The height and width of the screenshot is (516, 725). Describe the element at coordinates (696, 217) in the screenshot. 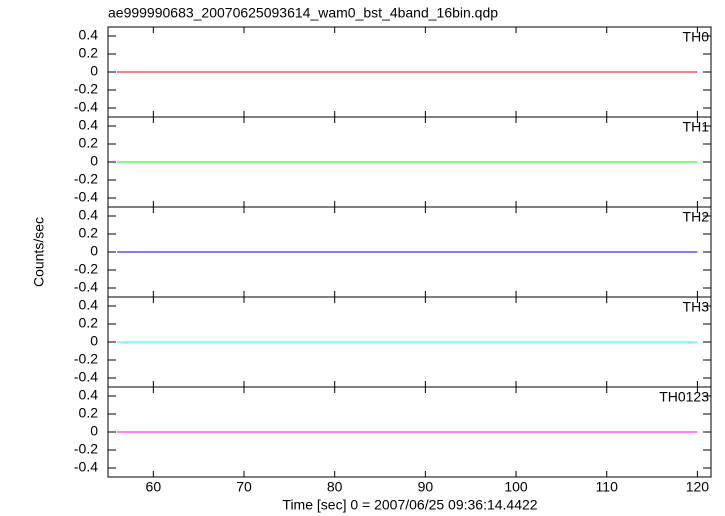

I see `panel-label: TH2` at that location.